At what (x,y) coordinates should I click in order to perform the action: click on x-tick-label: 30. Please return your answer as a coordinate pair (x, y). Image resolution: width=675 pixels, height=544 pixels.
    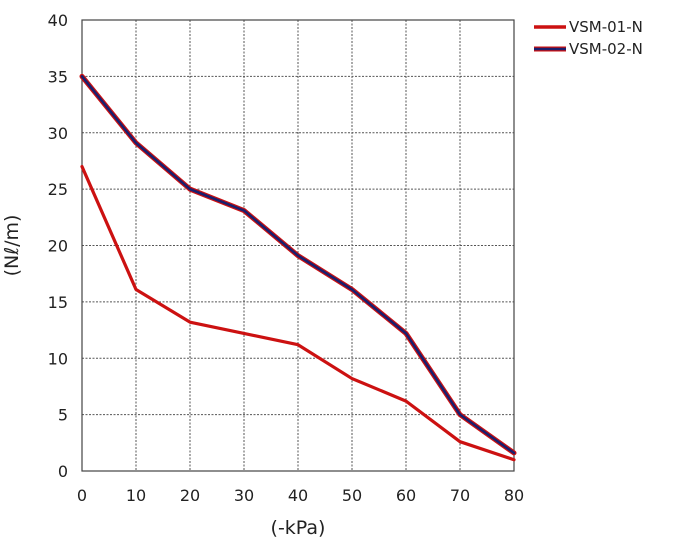
    Looking at the image, I should click on (244, 495).